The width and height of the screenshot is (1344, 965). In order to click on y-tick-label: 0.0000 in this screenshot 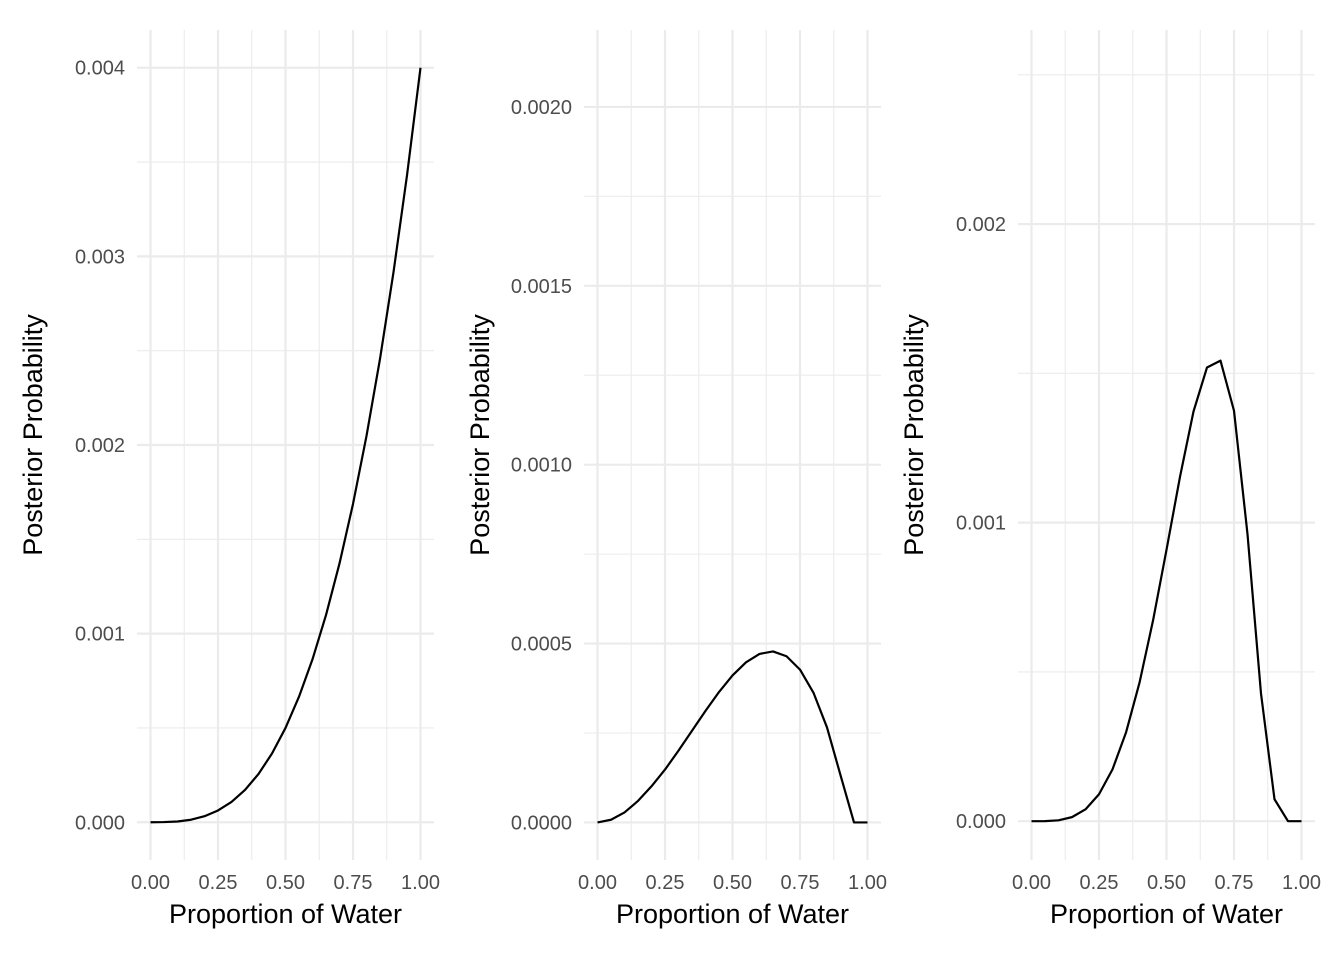, I will do `click(541, 823)`.